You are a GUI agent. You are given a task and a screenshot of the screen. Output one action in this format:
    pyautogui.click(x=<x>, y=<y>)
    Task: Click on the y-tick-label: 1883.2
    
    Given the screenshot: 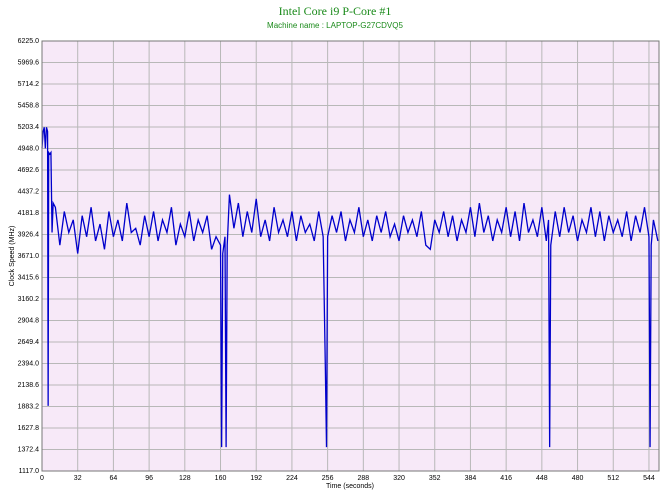 What is the action you would take?
    pyautogui.click(x=29, y=406)
    